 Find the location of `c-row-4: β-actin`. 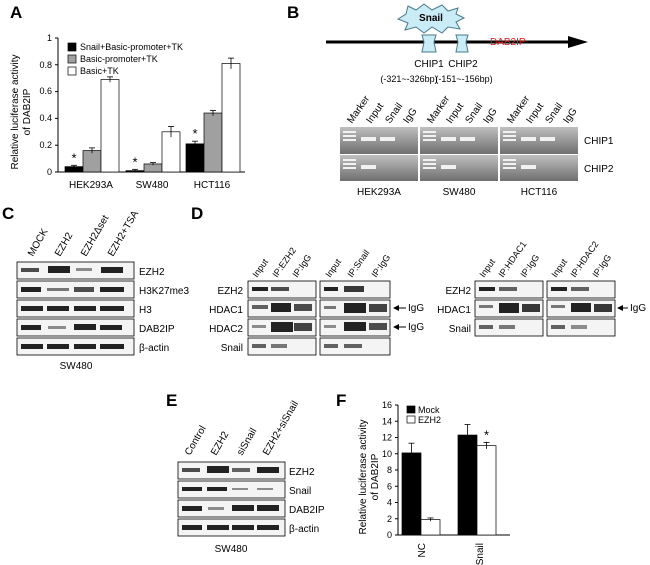

c-row-4: β-actin is located at coordinates (154, 348).